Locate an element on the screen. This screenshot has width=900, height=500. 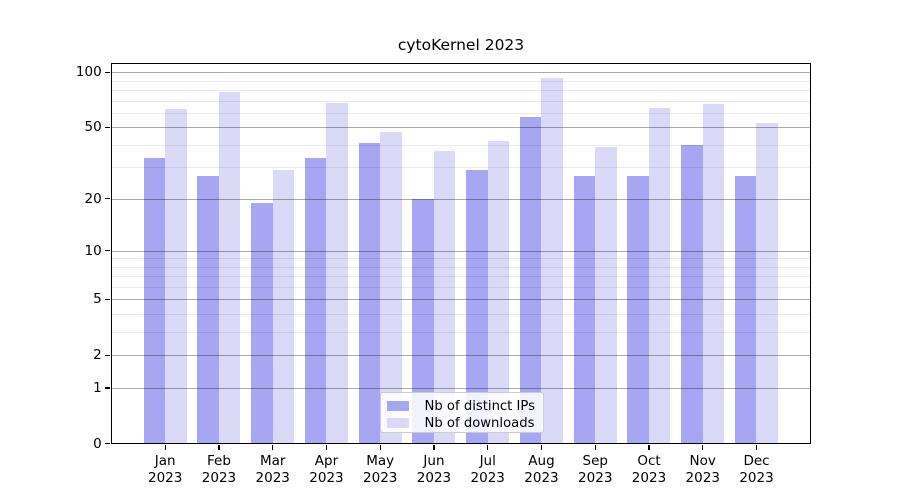
x-tick-label-month: Apr is located at coordinates (326, 460).